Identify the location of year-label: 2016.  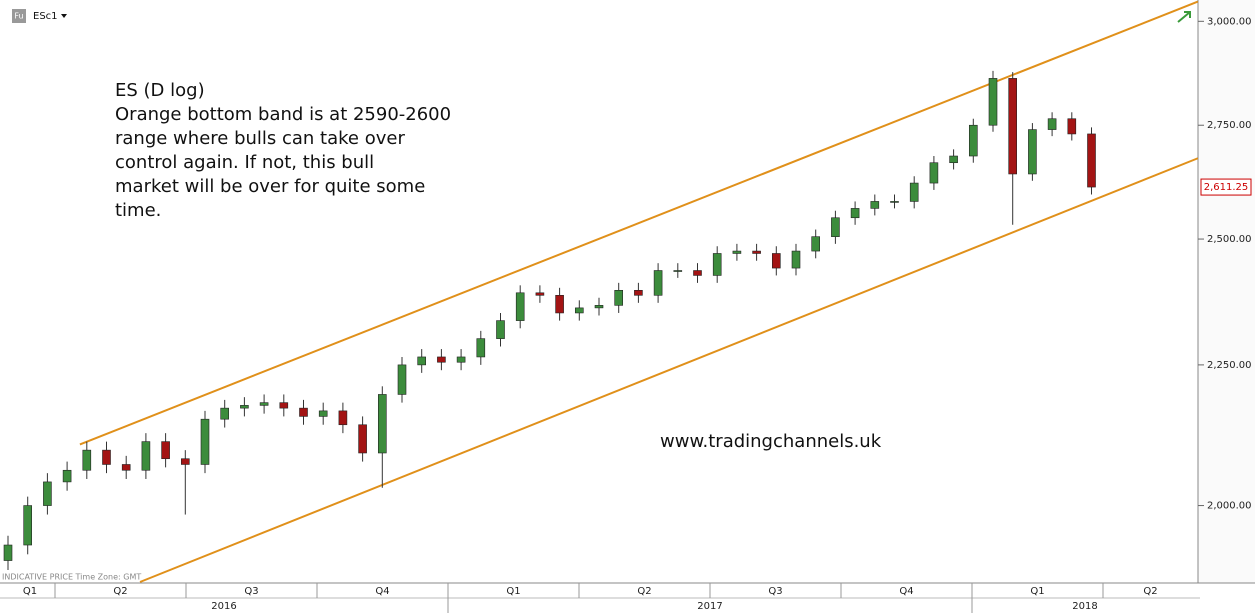
(223, 606).